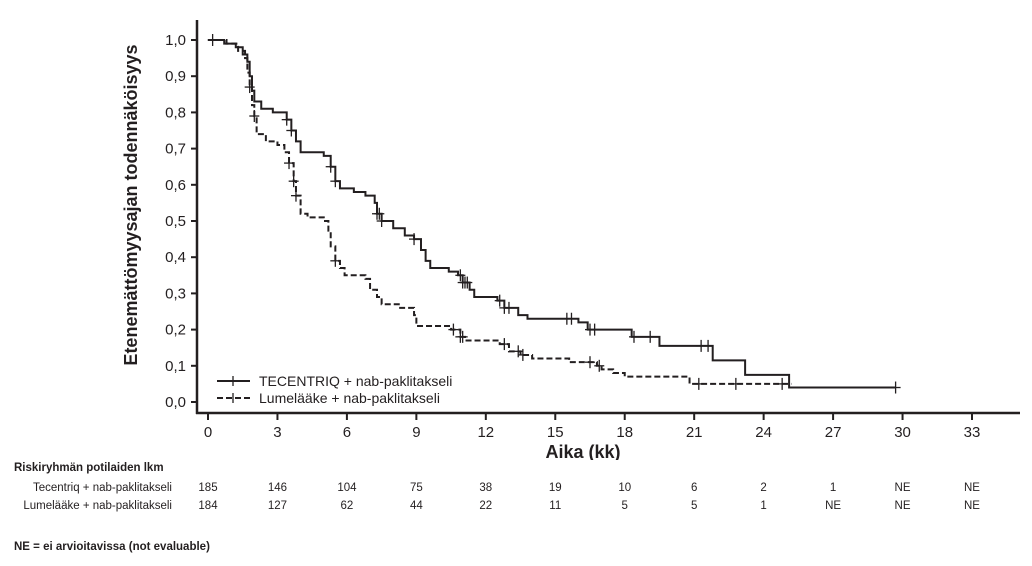 The image size is (1032, 566). What do you see at coordinates (175, 76) in the screenshot?
I see `y-tick-label: 0,9` at bounding box center [175, 76].